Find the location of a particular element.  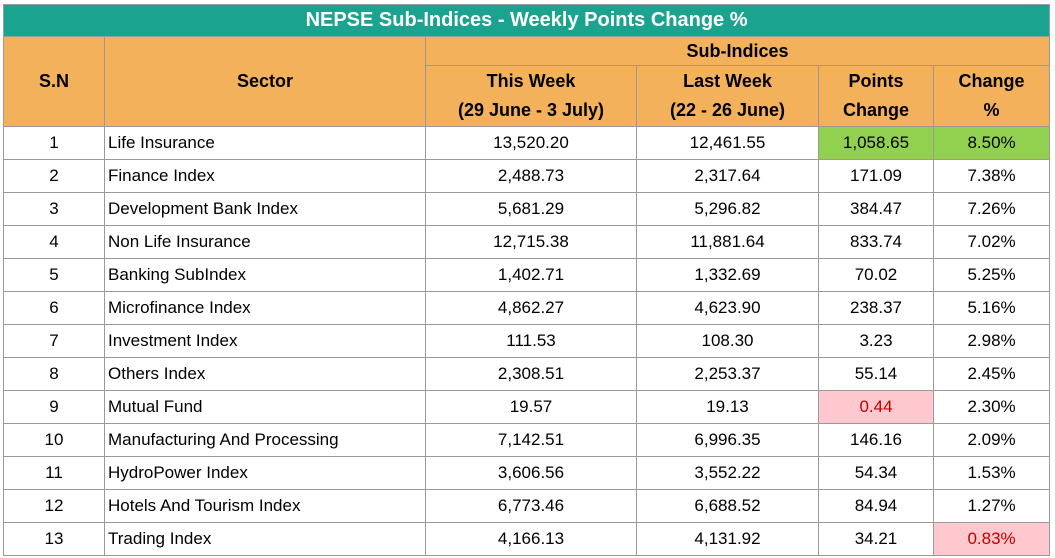

cell-change-pct: 2.30% is located at coordinates (991, 407).